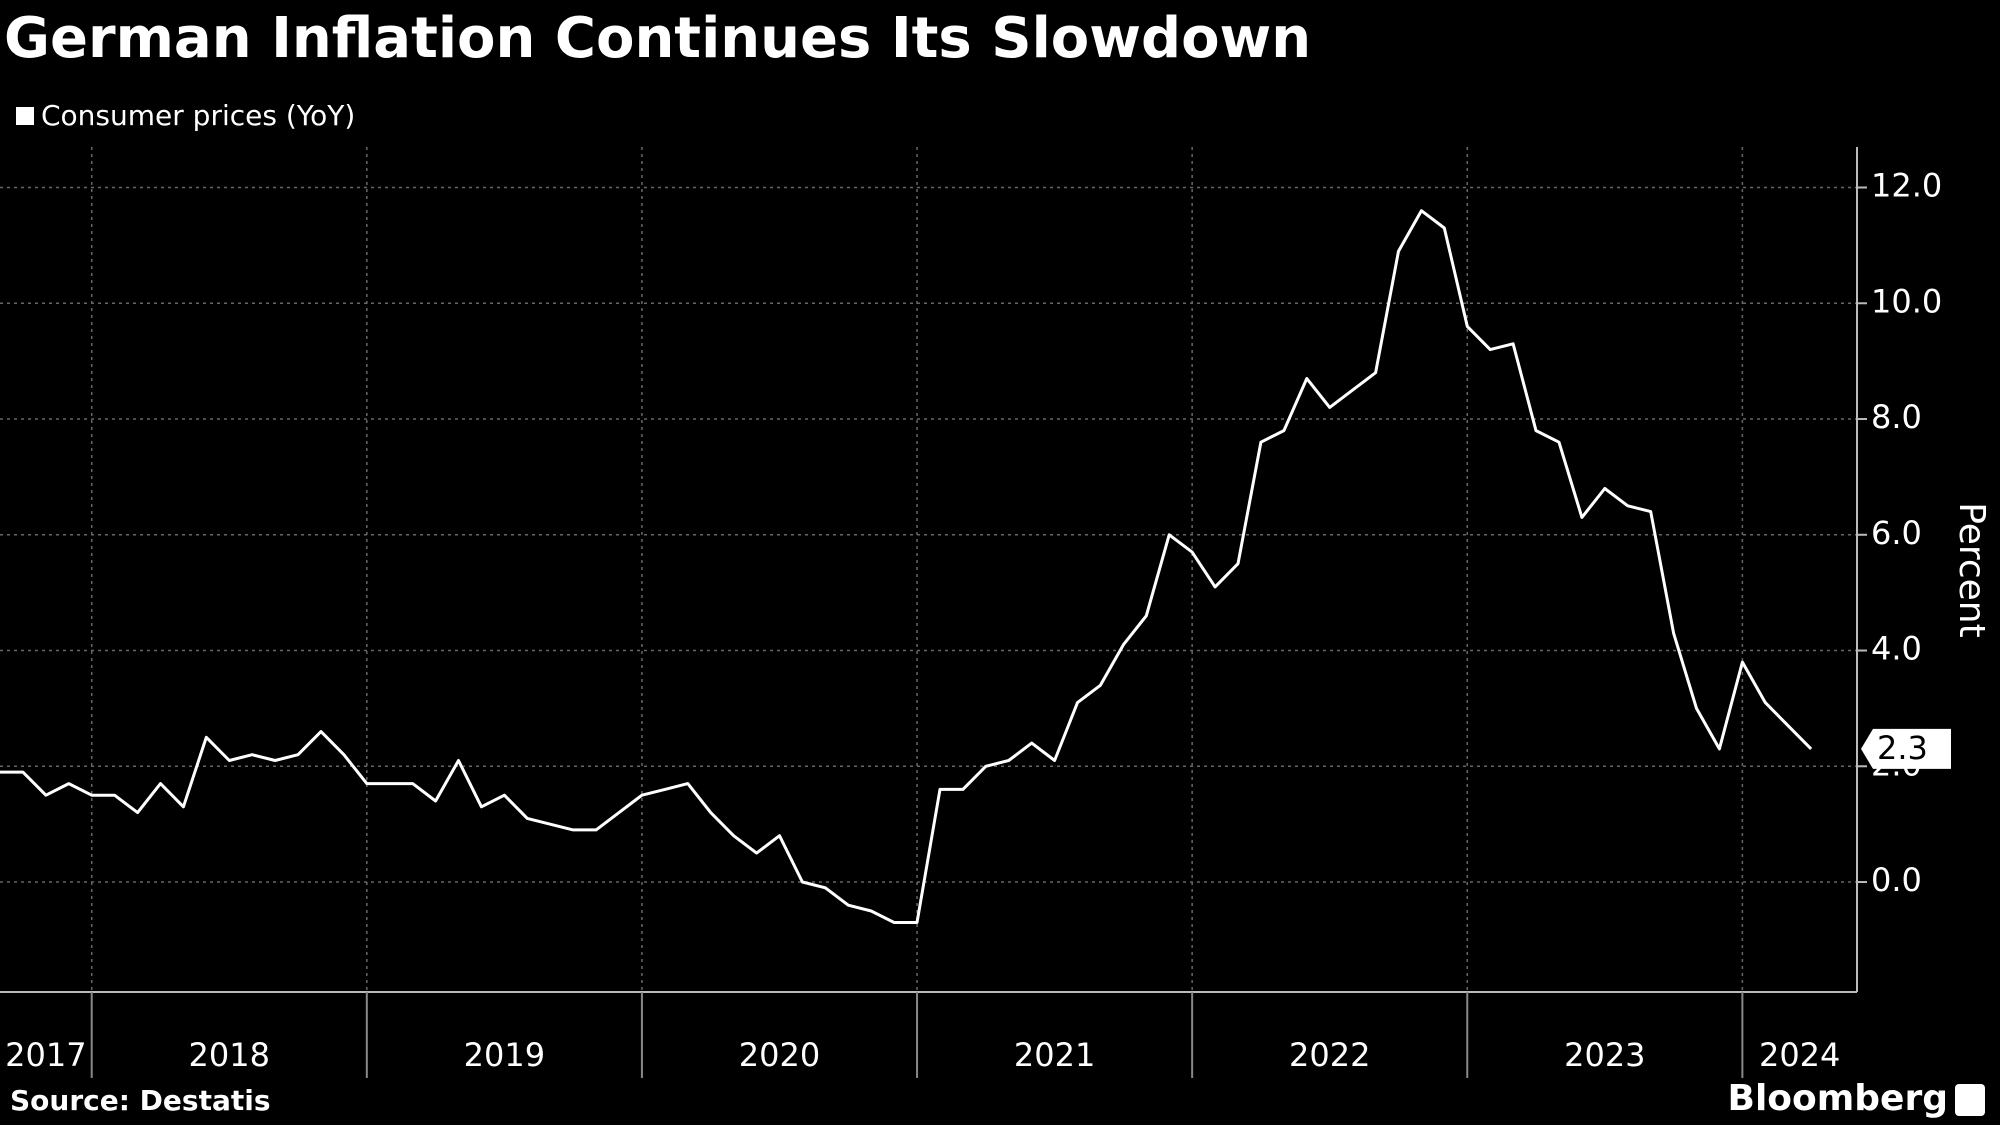  Describe the element at coordinates (1329, 1055) in the screenshot. I see `x-tick-label: 2022` at that location.